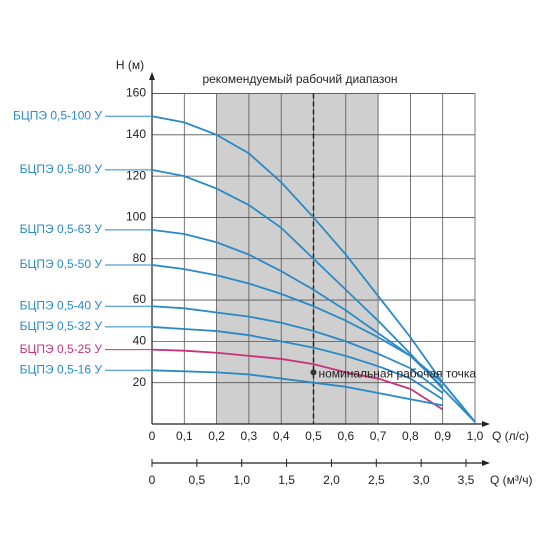 This screenshot has width=550, height=550. What do you see at coordinates (57, 115) in the screenshot?
I see `series-label: БЦПЭ 0,5-100 У` at bounding box center [57, 115].